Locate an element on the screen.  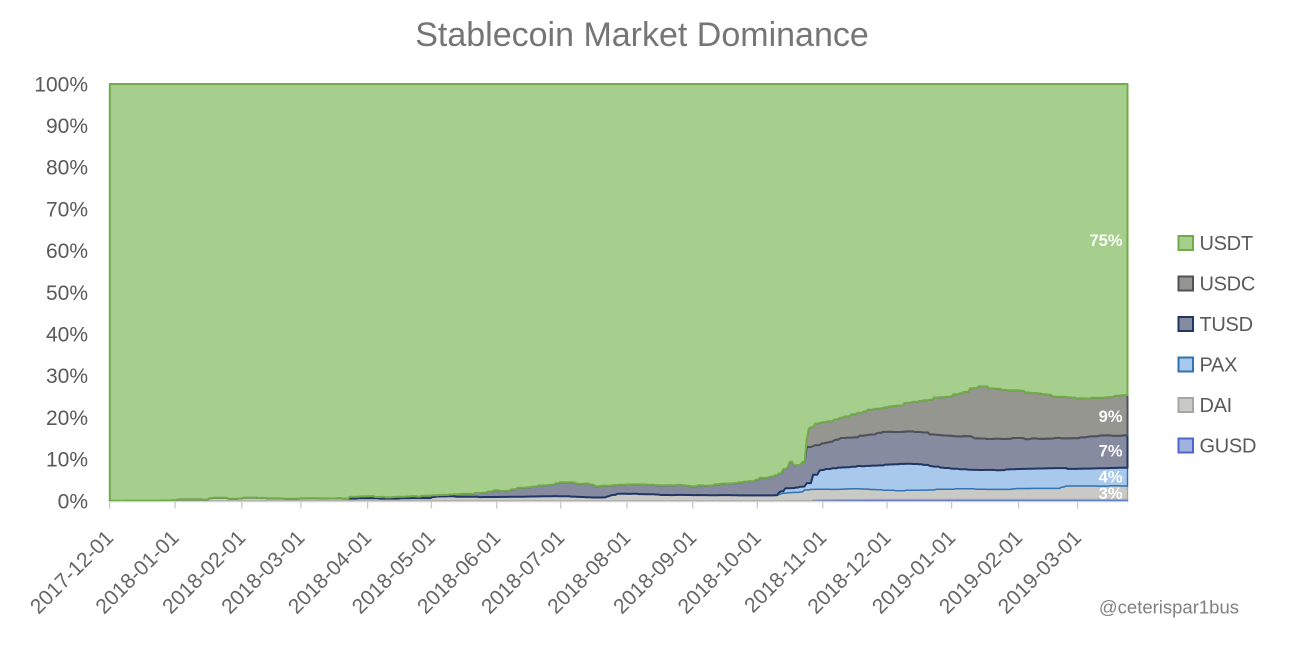
svg-text: @ceterispar1bus is located at coordinates (1169, 607).